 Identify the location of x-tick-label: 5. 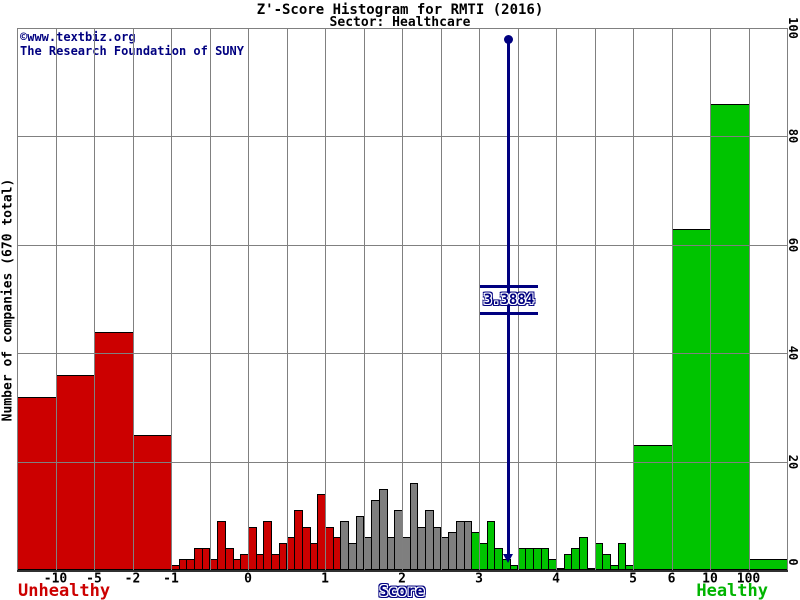
(633, 579).